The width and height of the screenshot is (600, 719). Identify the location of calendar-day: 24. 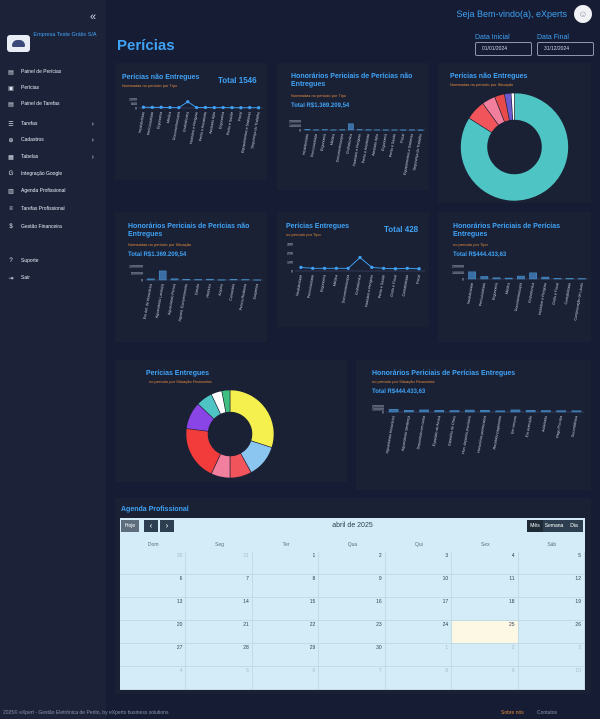
(419, 632).